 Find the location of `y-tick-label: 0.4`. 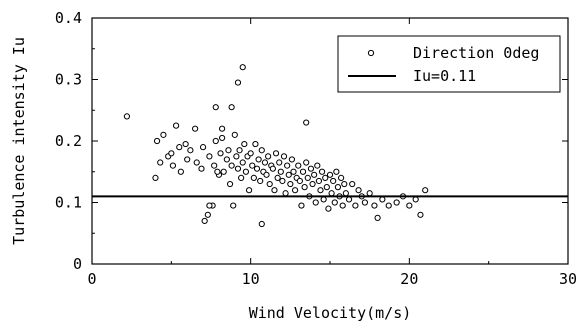

y-tick-label: 0.4 is located at coordinates (68, 18).